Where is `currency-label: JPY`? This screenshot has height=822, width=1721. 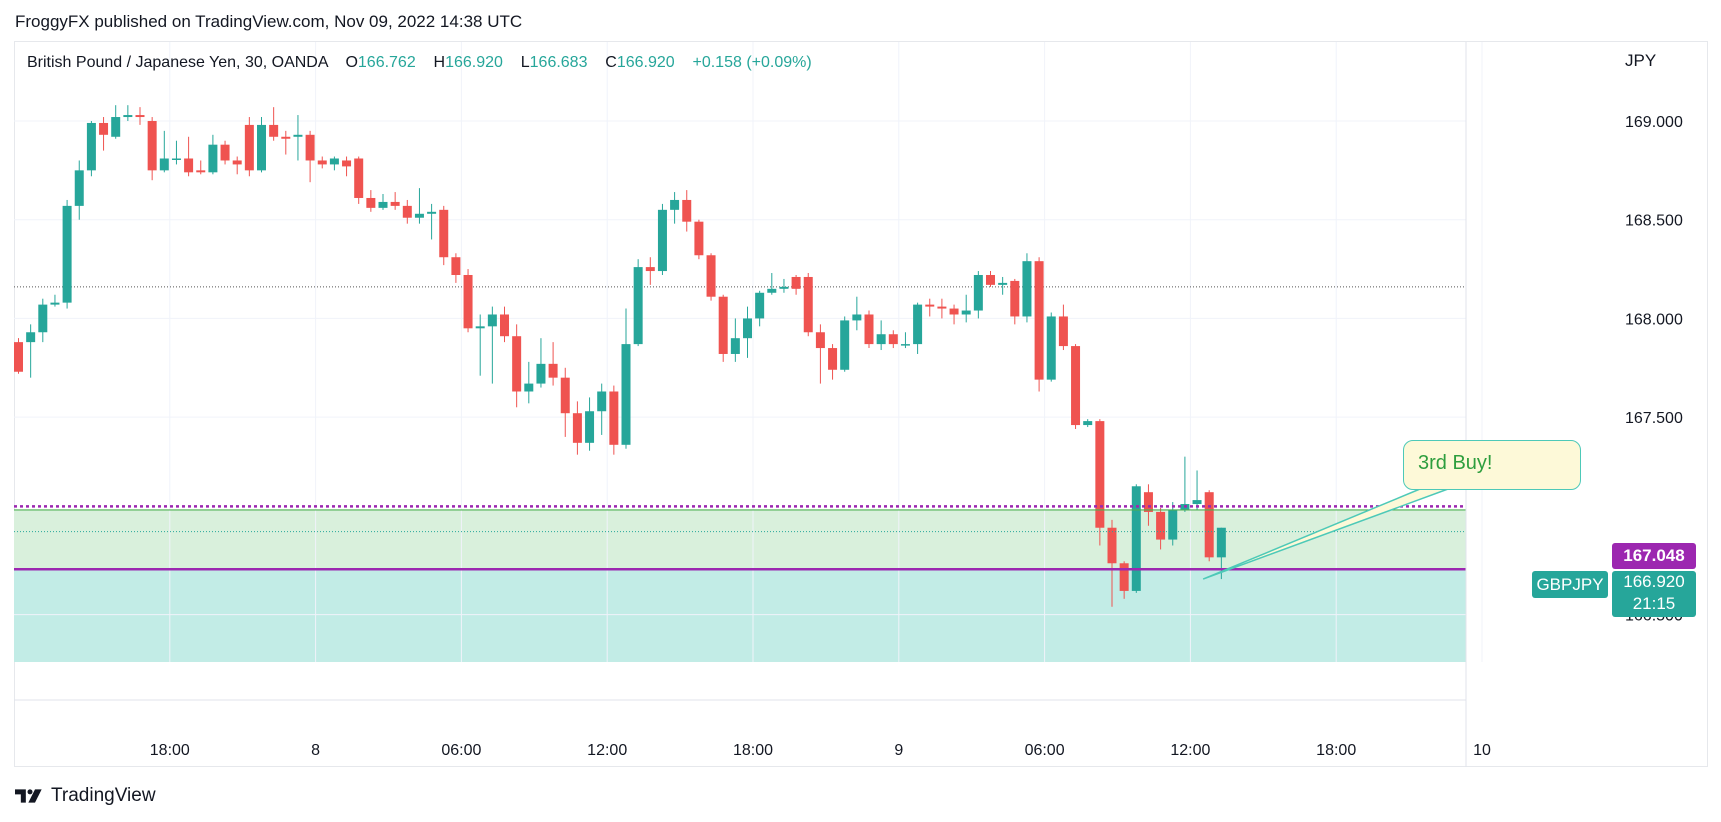
currency-label: JPY is located at coordinates (1641, 60).